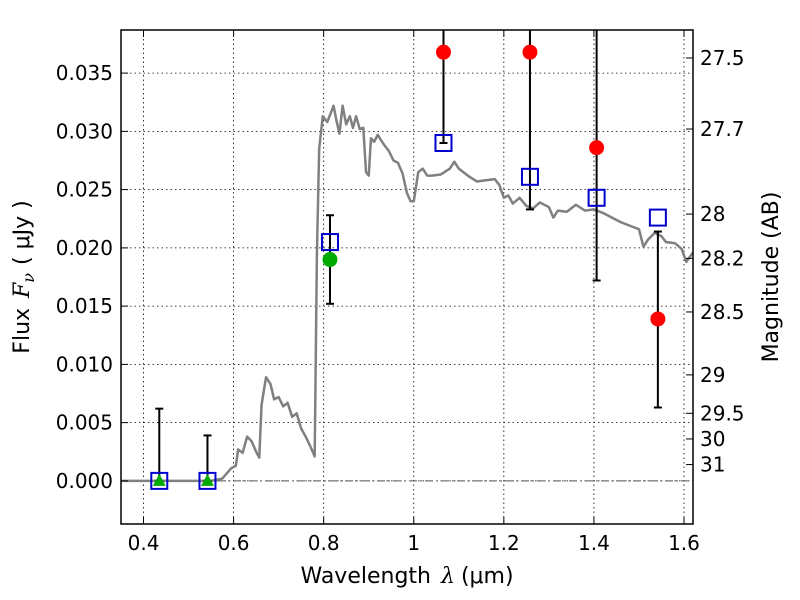 This screenshot has width=800, height=600. What do you see at coordinates (84, 481) in the screenshot?
I see `y-tick-label: 0.000` at bounding box center [84, 481].